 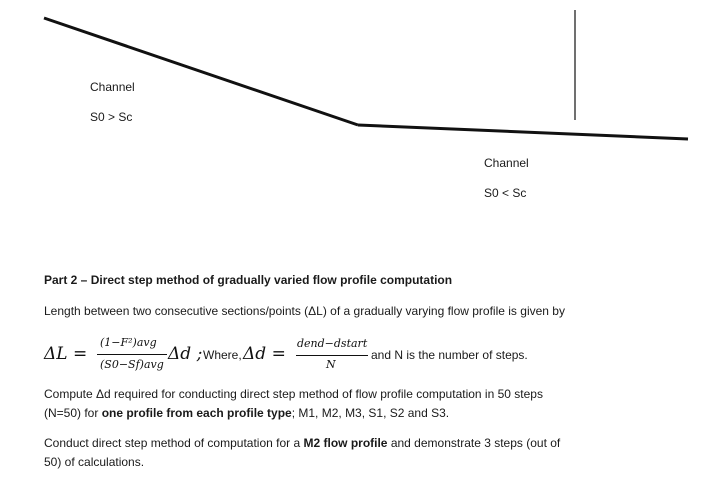 I want to click on steep-channel-condition: S0 > Sc, so click(x=111, y=117).